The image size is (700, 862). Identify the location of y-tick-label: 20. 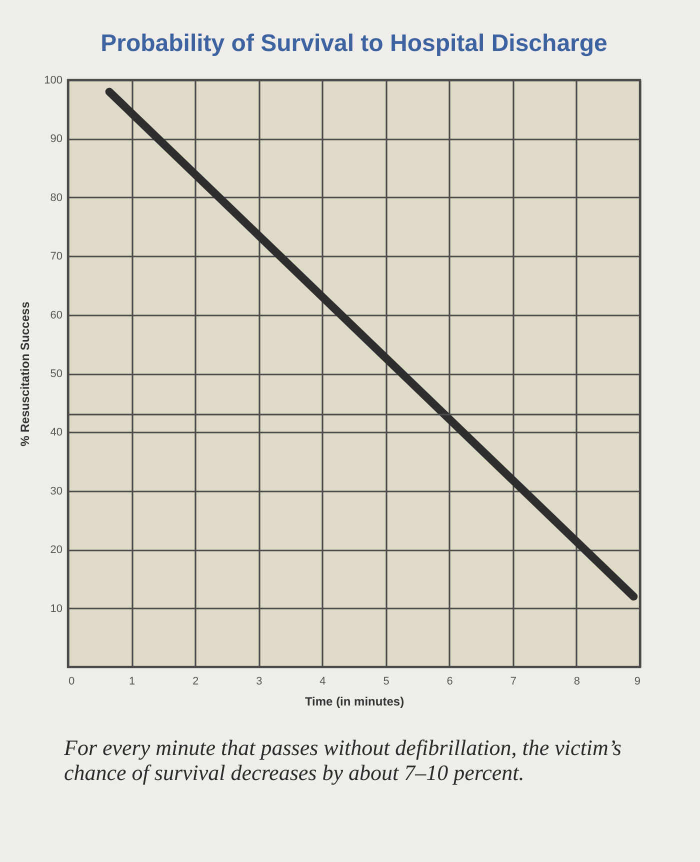
(56, 550).